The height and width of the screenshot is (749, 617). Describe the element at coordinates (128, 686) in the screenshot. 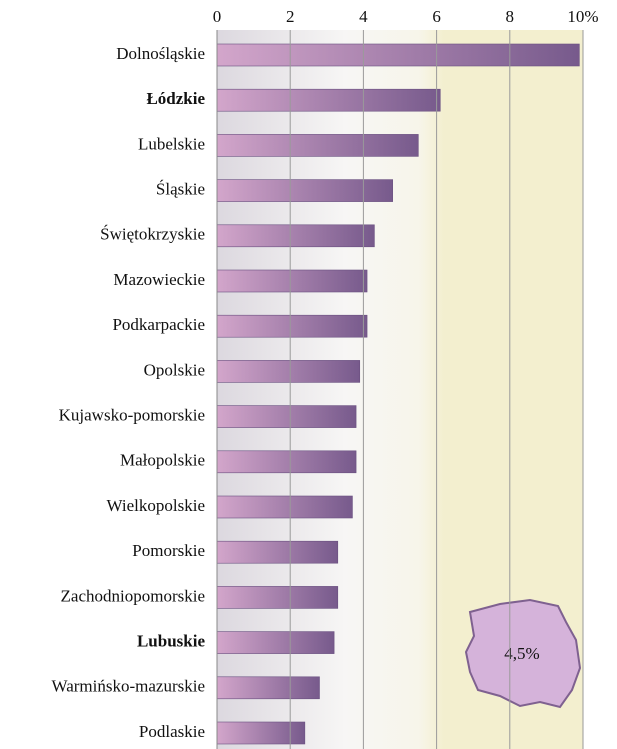

I see `y-tick-label: Warmińsko-mazurskie` at that location.